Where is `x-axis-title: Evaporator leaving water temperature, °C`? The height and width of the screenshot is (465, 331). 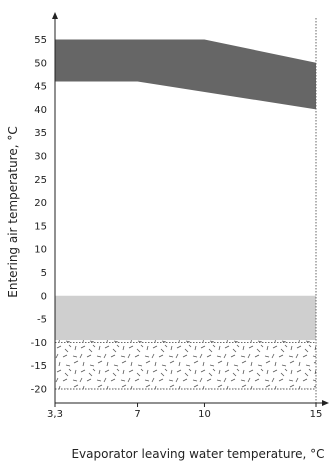 x-axis-title: Evaporator leaving water temperature, °C is located at coordinates (197, 454).